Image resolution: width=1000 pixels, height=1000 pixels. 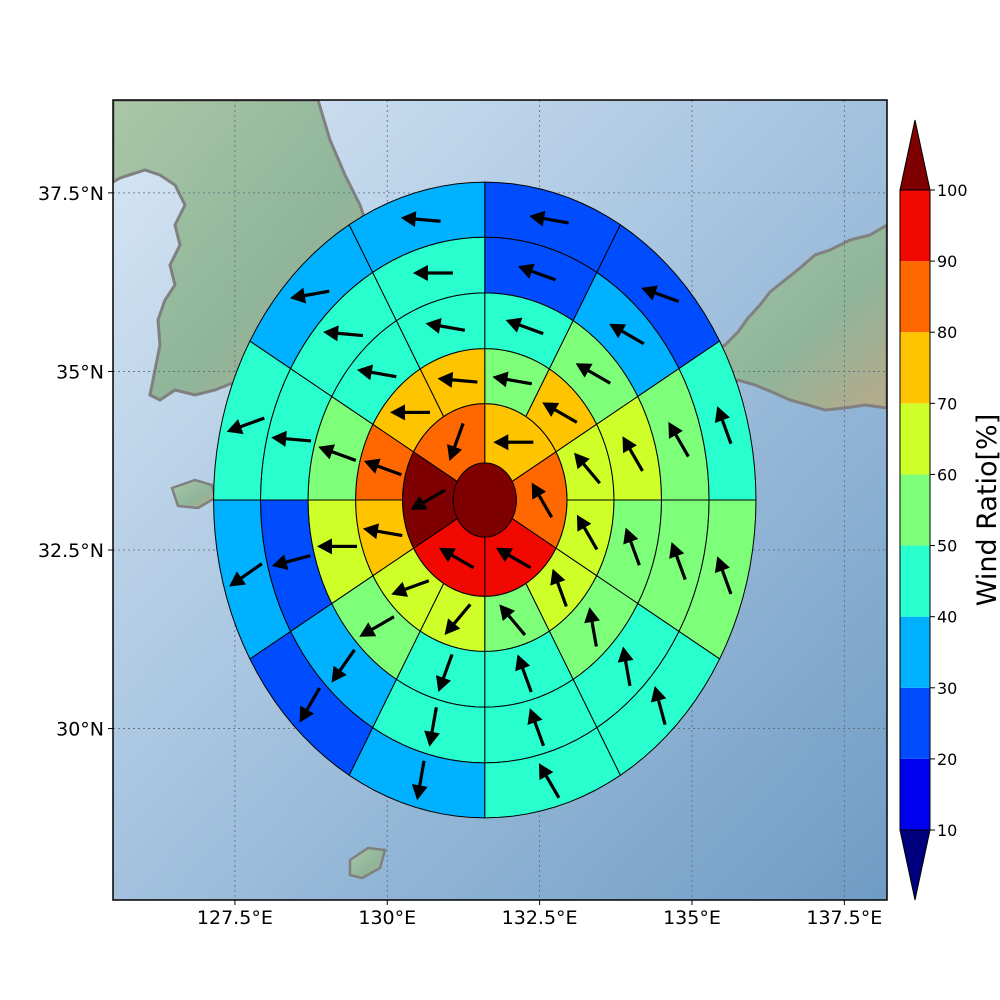 What do you see at coordinates (947, 403) in the screenshot?
I see `colorbar-tick-label: 70` at bounding box center [947, 403].